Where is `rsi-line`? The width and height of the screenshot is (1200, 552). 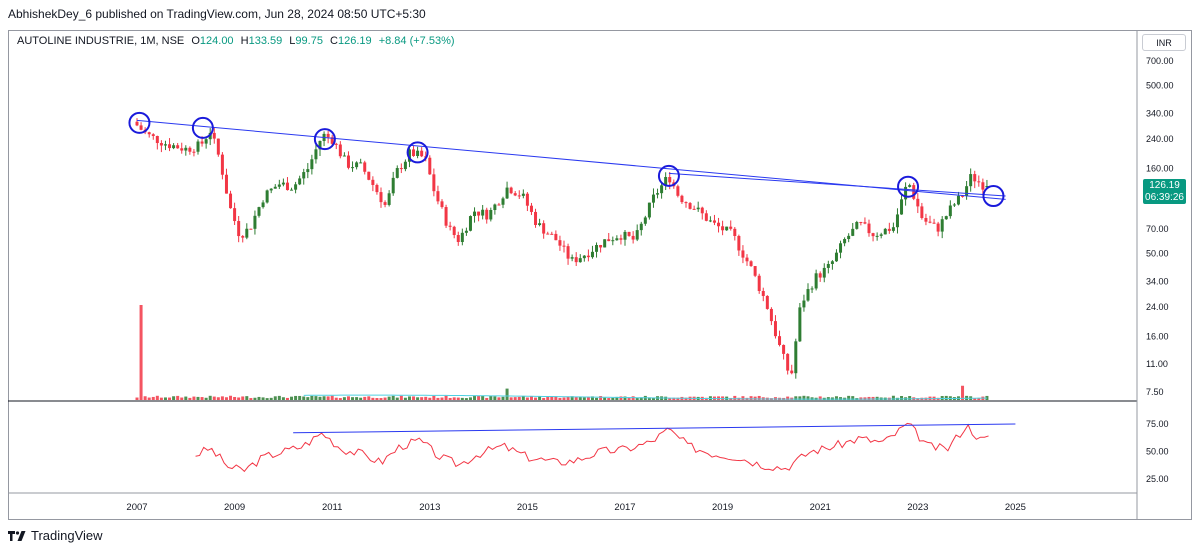
rsi-line is located at coordinates (592, 447).